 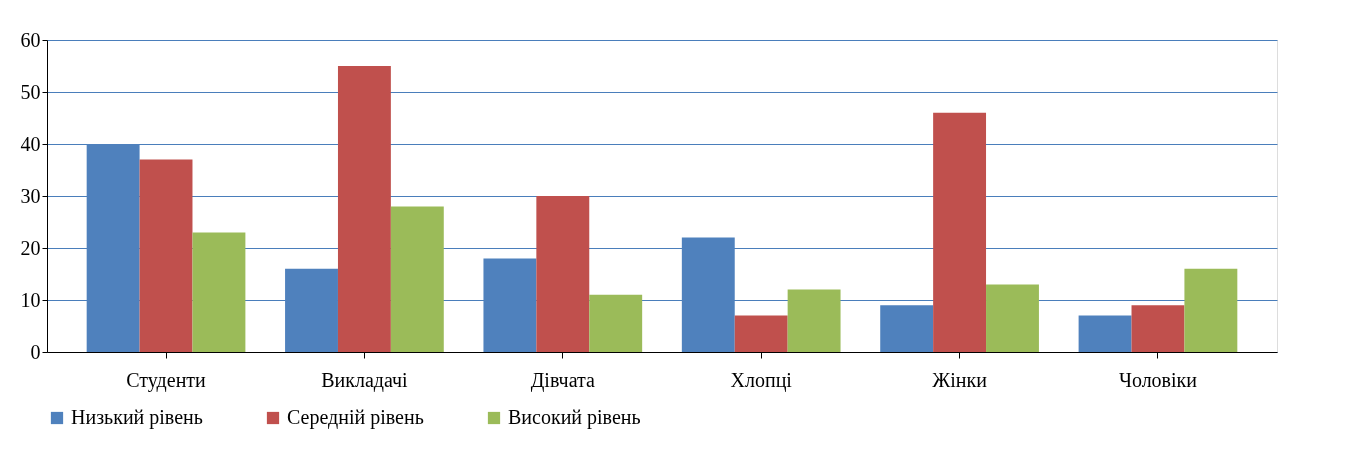 I want to click on x-tick-label: Хлопці, so click(x=761, y=380).